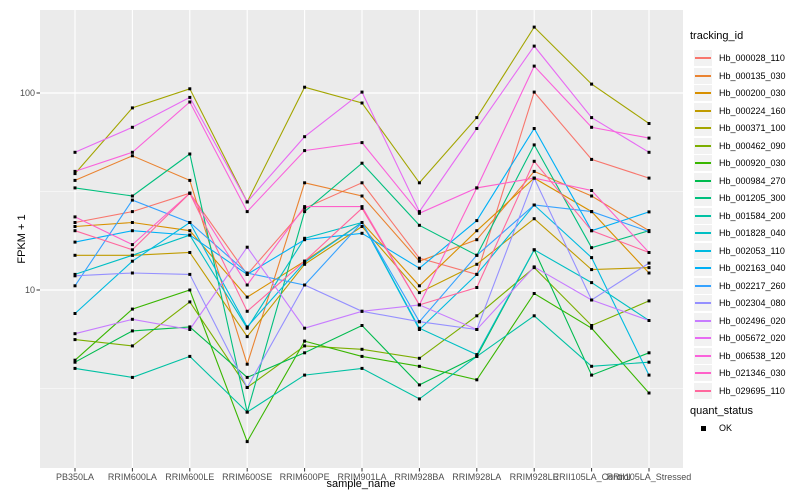  Describe the element at coordinates (740, 355) in the screenshot. I see `legend-item-Hb_006538_120: Hb_006538_120` at that location.